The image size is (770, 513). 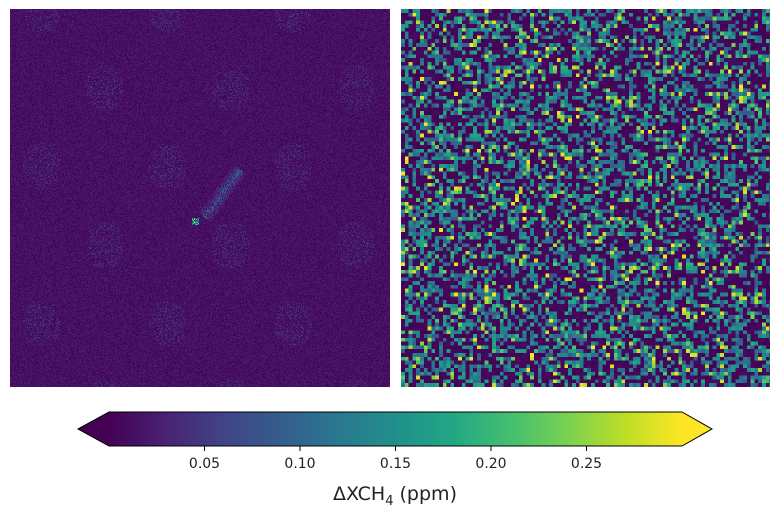 What do you see at coordinates (395, 464) in the screenshot?
I see `colorbar-tick-label: 0.15` at bounding box center [395, 464].